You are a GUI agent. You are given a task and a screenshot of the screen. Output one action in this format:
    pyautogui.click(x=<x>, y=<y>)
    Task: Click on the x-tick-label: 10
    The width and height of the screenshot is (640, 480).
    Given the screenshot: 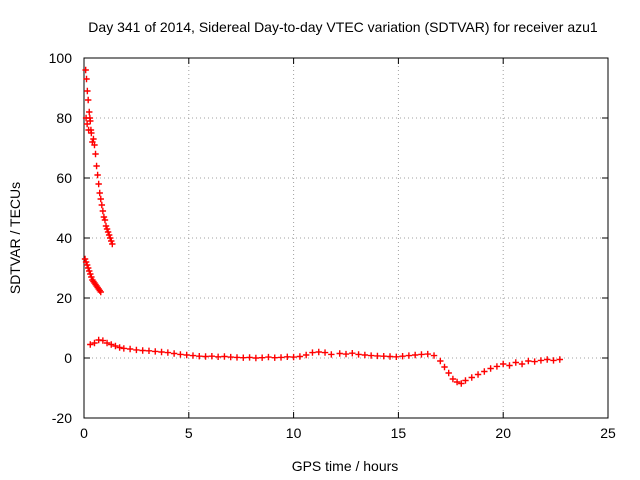 What is the action you would take?
    pyautogui.click(x=294, y=433)
    